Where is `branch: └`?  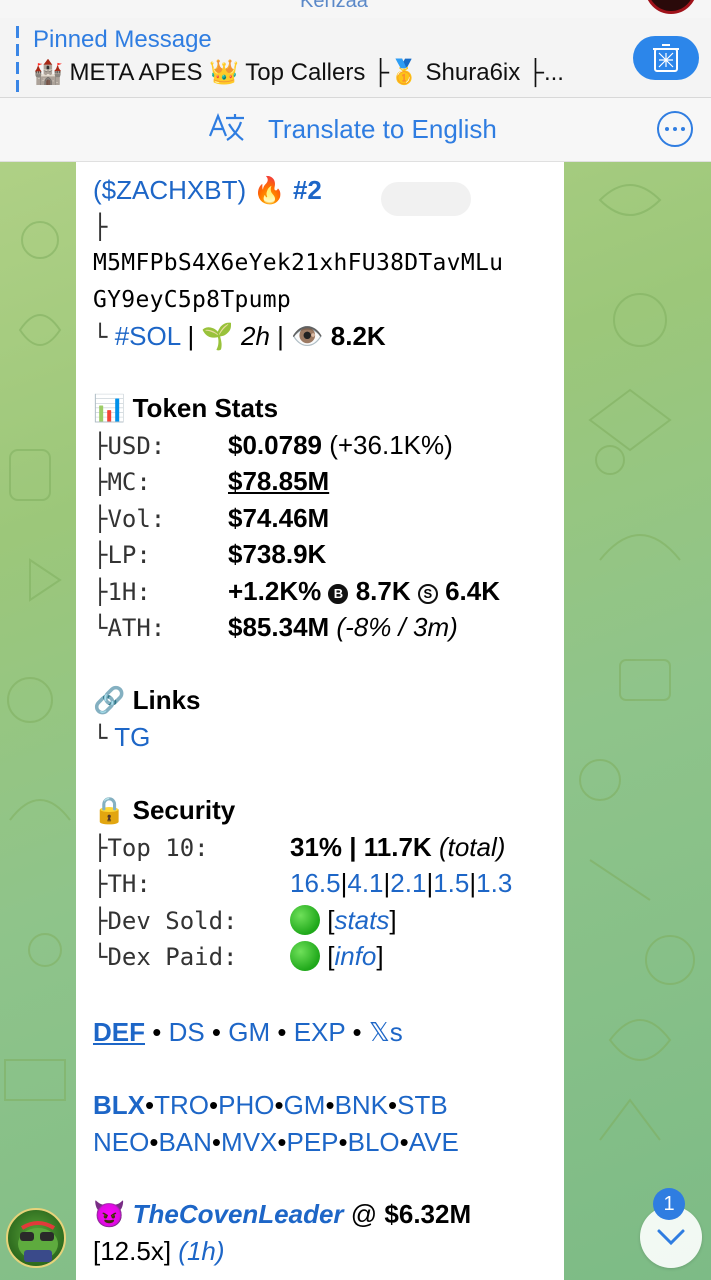
branch: └ is located at coordinates (100, 628).